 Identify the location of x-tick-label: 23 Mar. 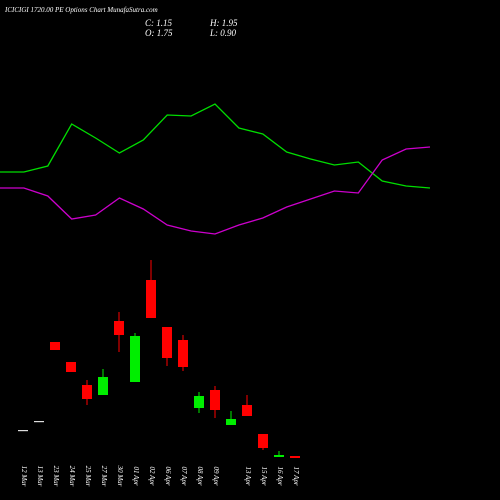
(56, 476).